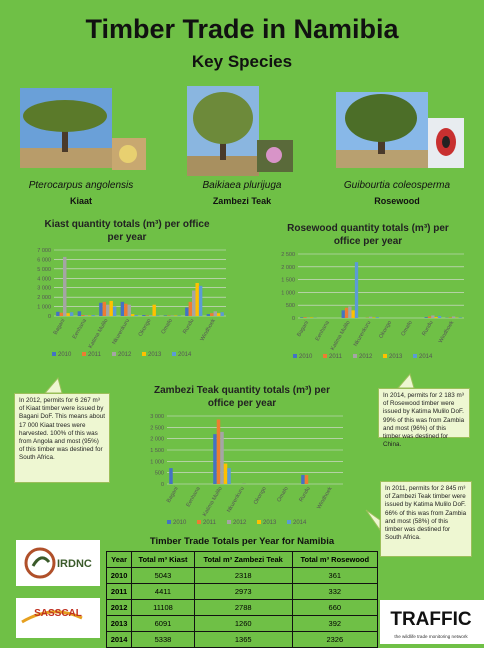  I want to click on table-cell: 2011, so click(119, 591).